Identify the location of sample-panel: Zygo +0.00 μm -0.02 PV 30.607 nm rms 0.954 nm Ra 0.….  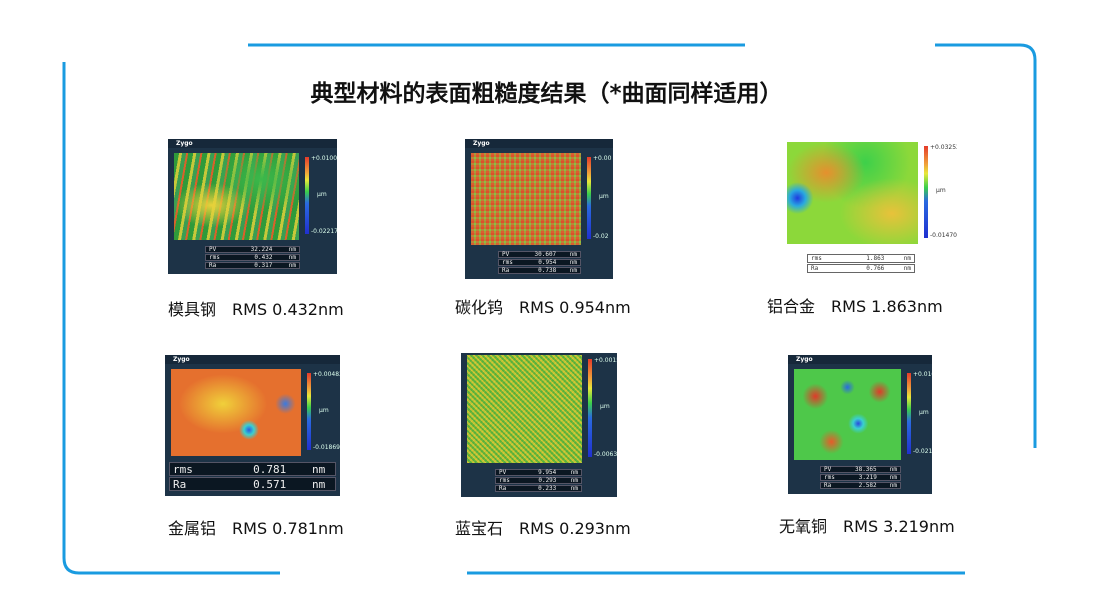
(539, 209).